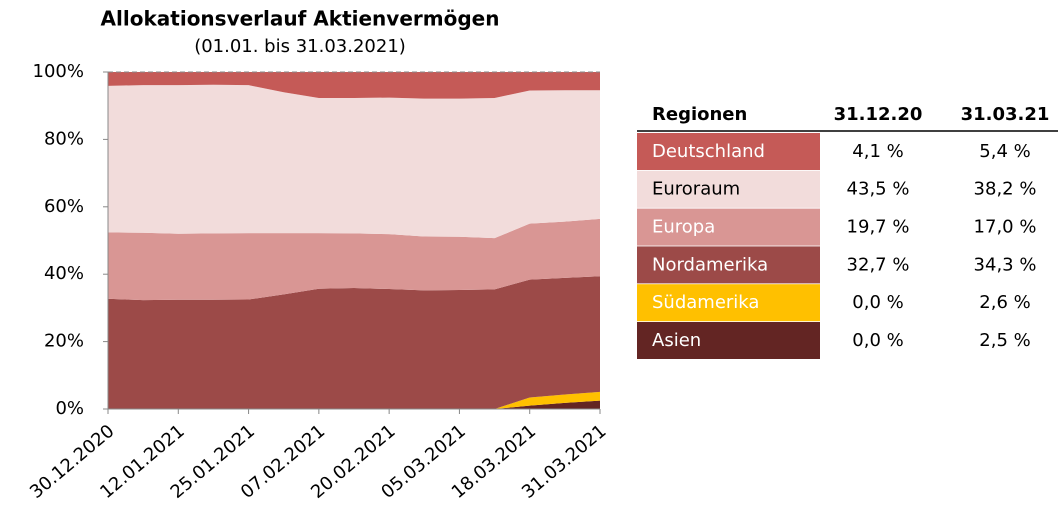 This screenshot has height=519, width=1058. Describe the element at coordinates (710, 264) in the screenshot. I see `region-name: Nordamerika` at that location.